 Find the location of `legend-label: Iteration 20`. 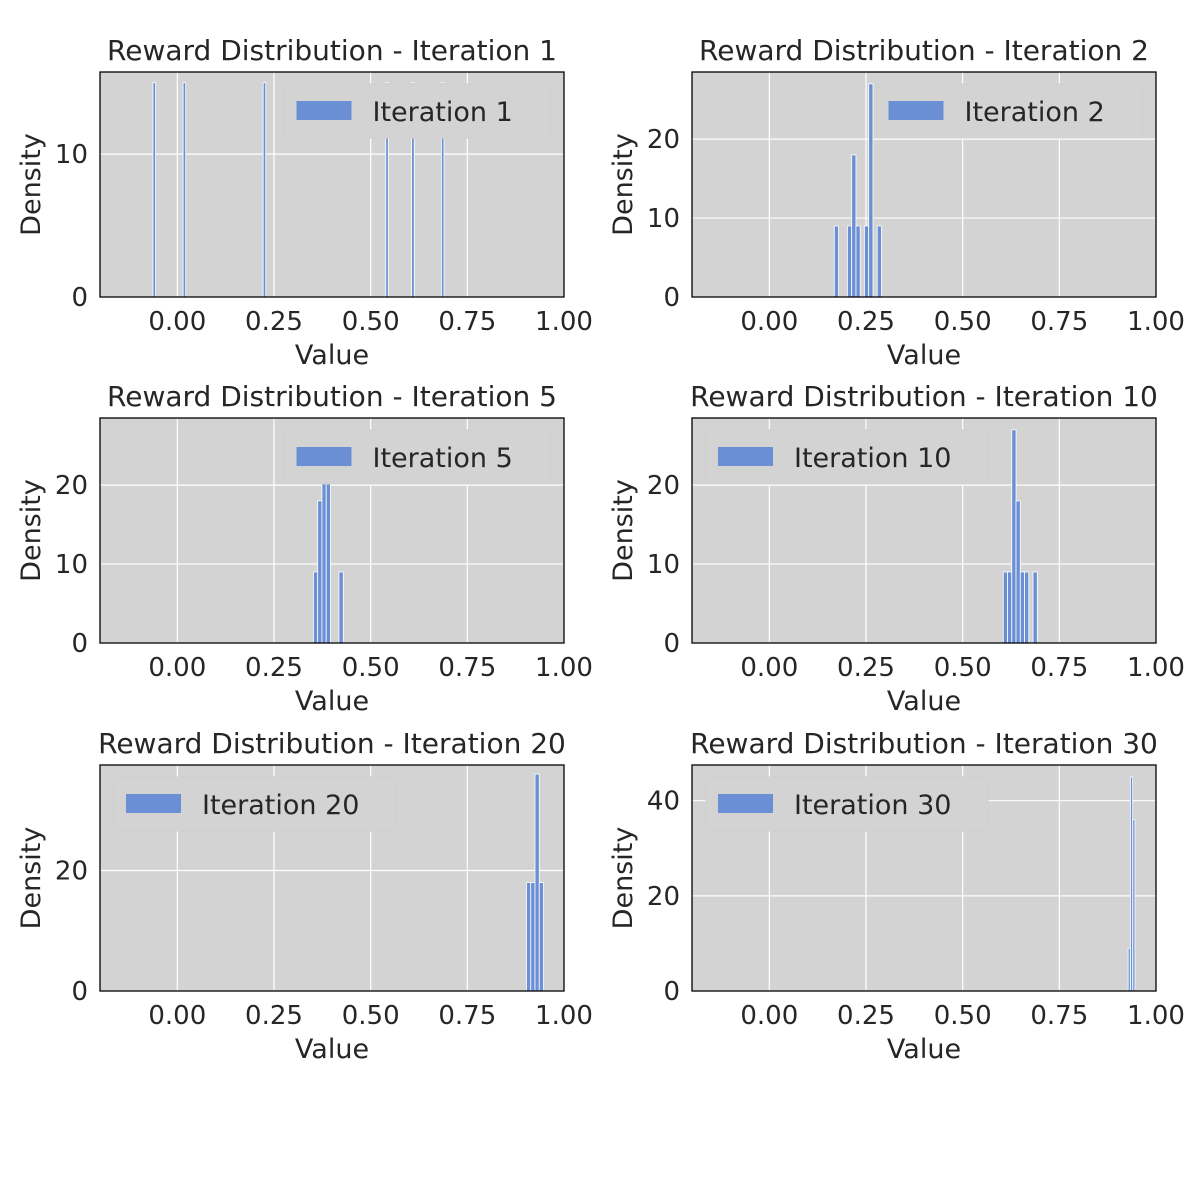

legend-label: Iteration 20 is located at coordinates (280, 805).